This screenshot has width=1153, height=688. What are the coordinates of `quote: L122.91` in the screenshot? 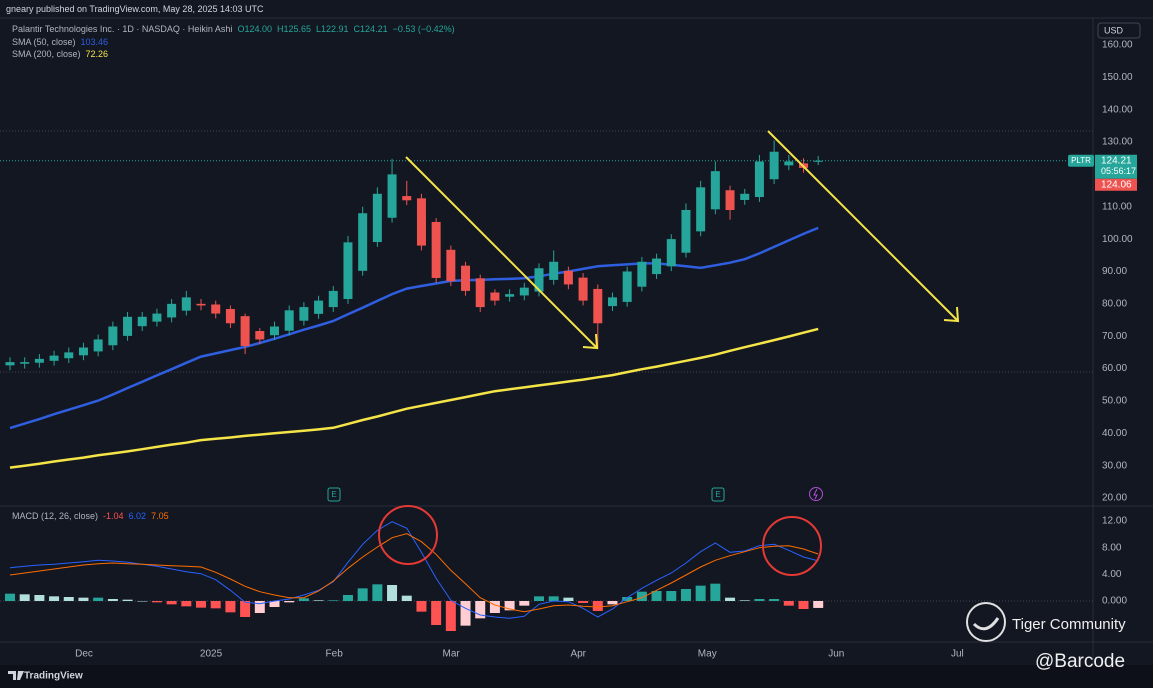 It's located at (332, 29).